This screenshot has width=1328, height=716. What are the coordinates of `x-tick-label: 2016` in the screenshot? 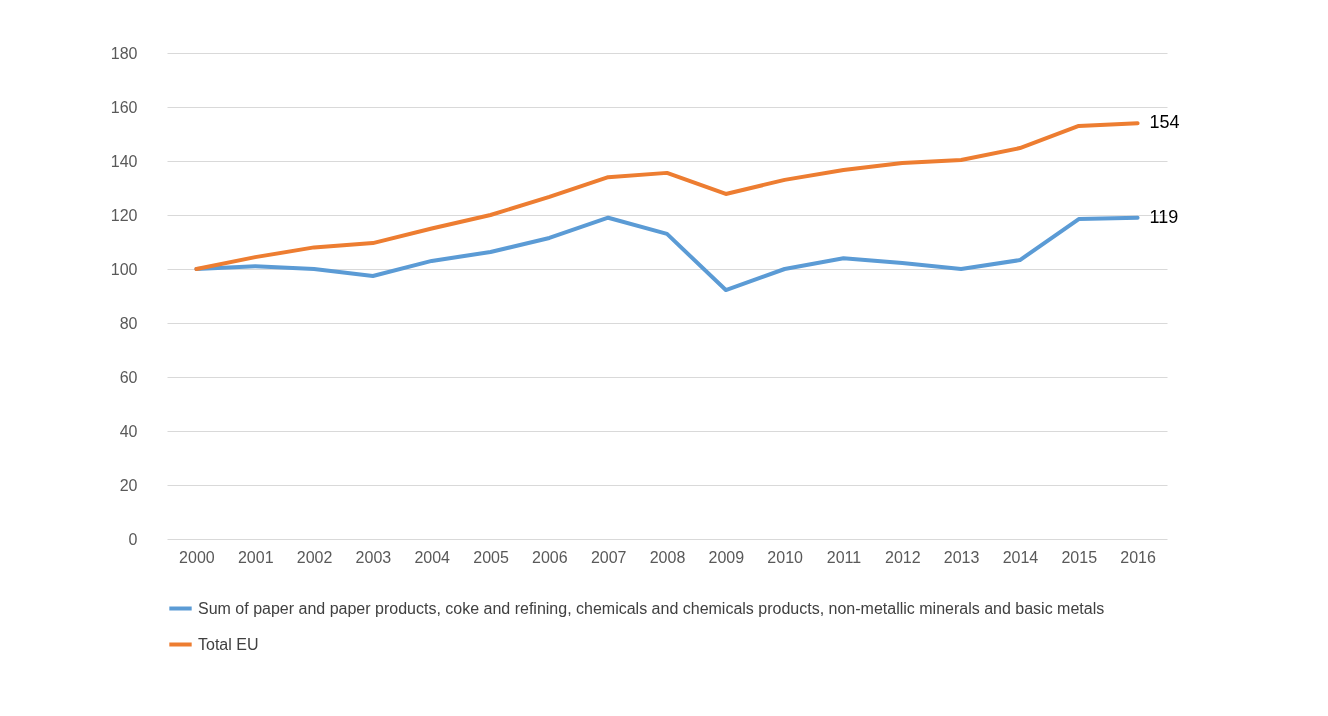 It's located at (1138, 557).